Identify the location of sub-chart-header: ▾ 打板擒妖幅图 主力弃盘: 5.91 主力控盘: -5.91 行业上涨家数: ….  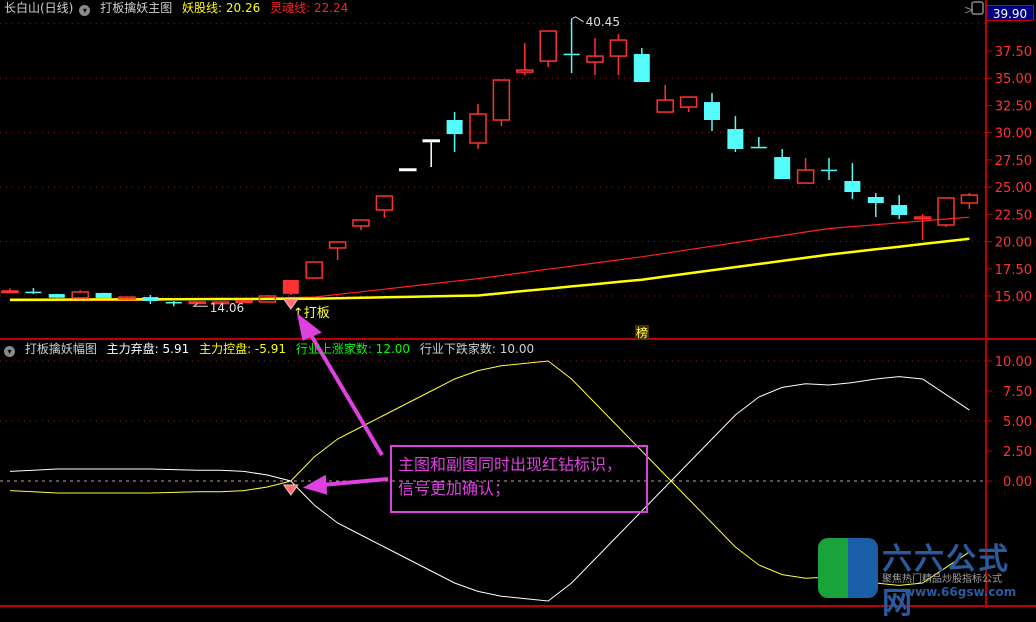
(272, 349).